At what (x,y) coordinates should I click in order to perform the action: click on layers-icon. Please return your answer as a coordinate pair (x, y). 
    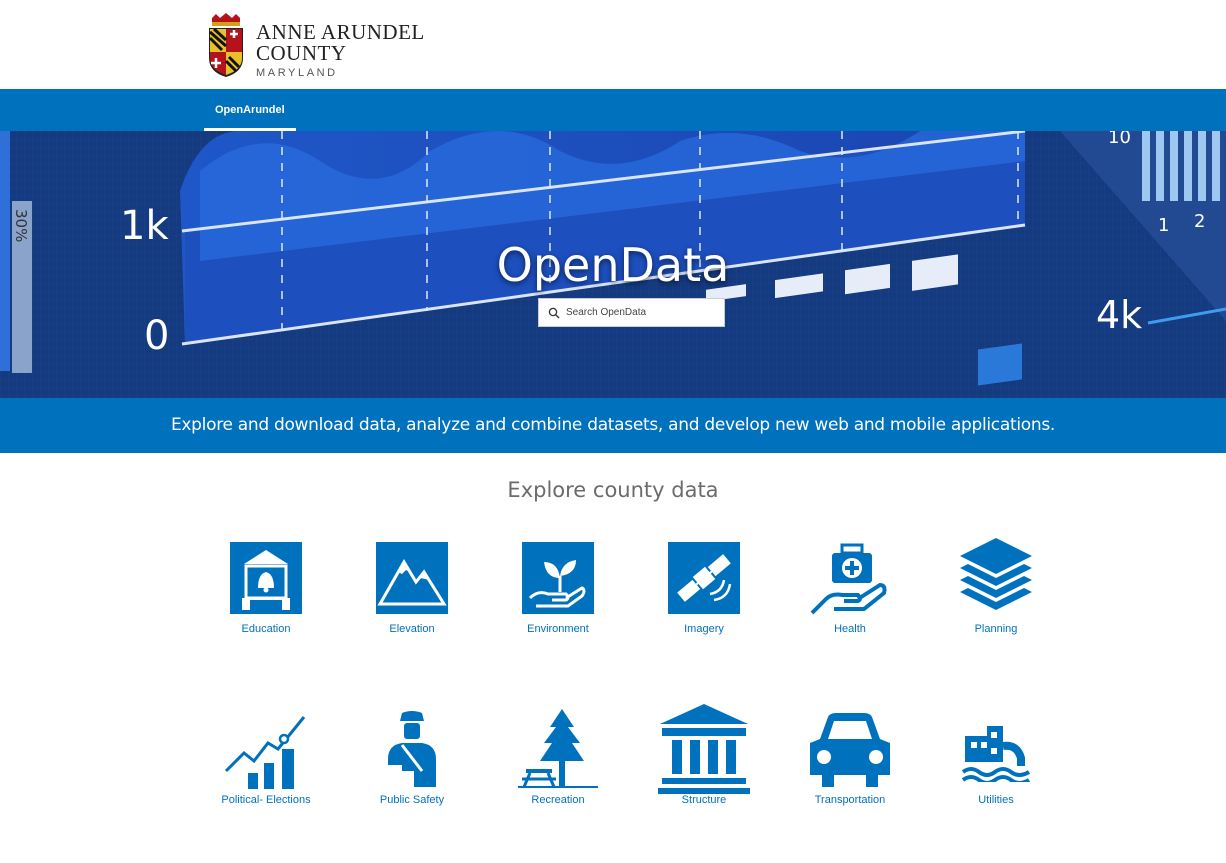
    Looking at the image, I should click on (996, 574).